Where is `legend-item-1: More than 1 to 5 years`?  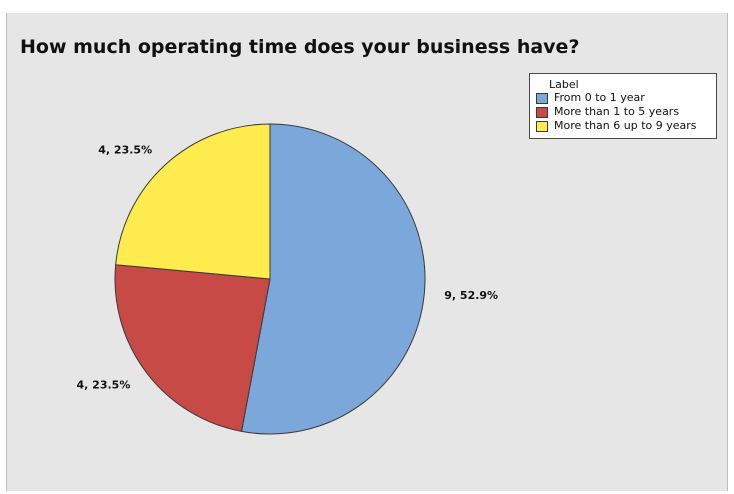
legend-item-1: More than 1 to 5 years is located at coordinates (623, 112).